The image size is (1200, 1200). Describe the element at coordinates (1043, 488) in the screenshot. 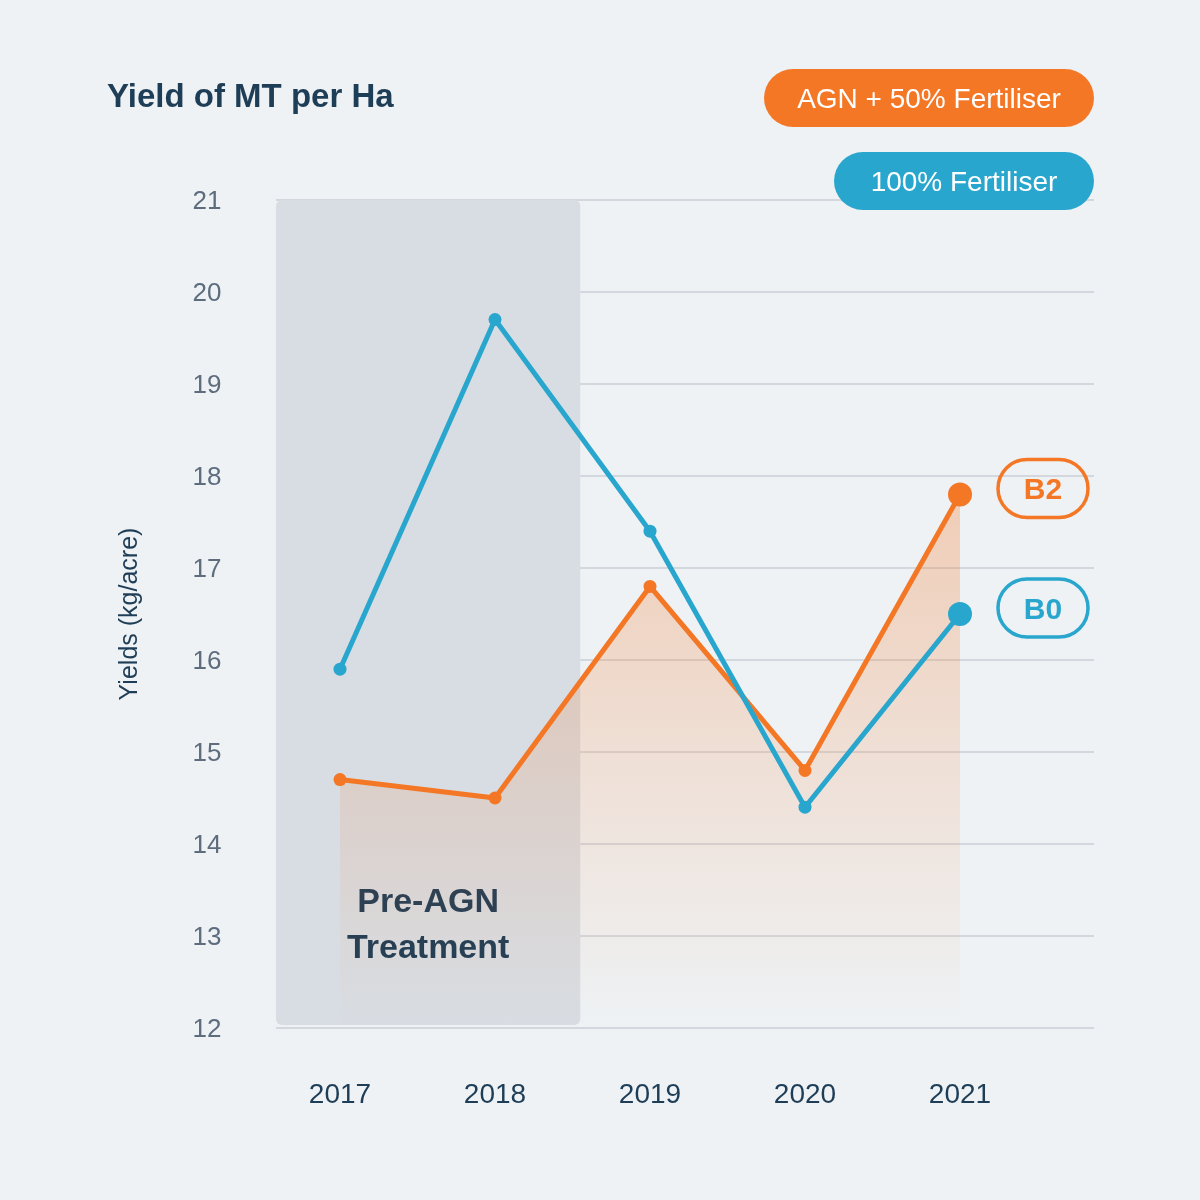

I see `annotation: B2` at that location.